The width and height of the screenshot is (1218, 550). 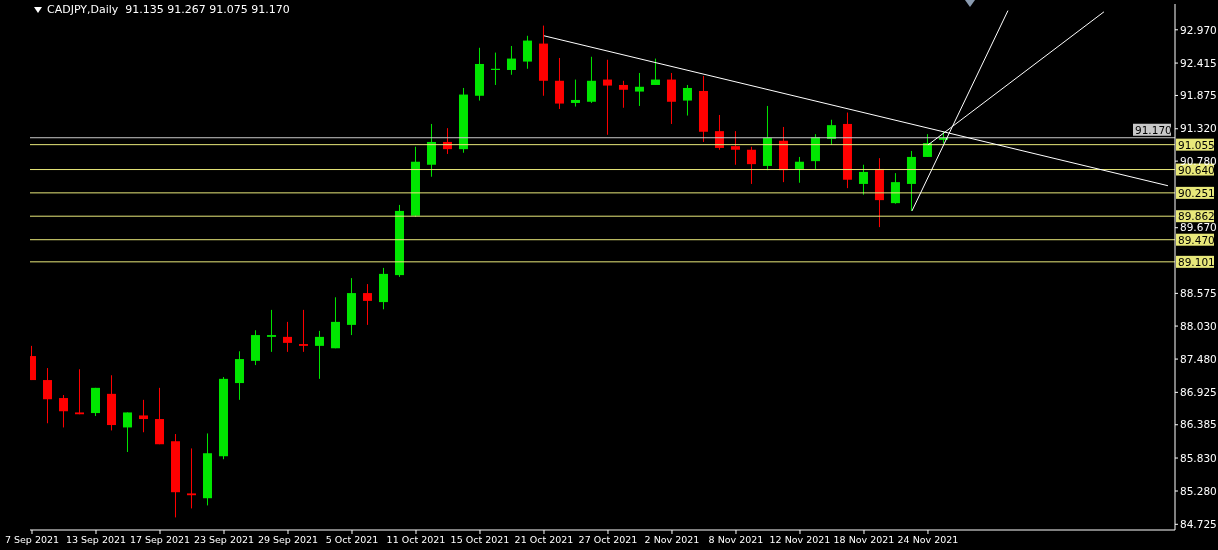 I want to click on x-tick-label: 17 Sep 2021, so click(x=160, y=539).